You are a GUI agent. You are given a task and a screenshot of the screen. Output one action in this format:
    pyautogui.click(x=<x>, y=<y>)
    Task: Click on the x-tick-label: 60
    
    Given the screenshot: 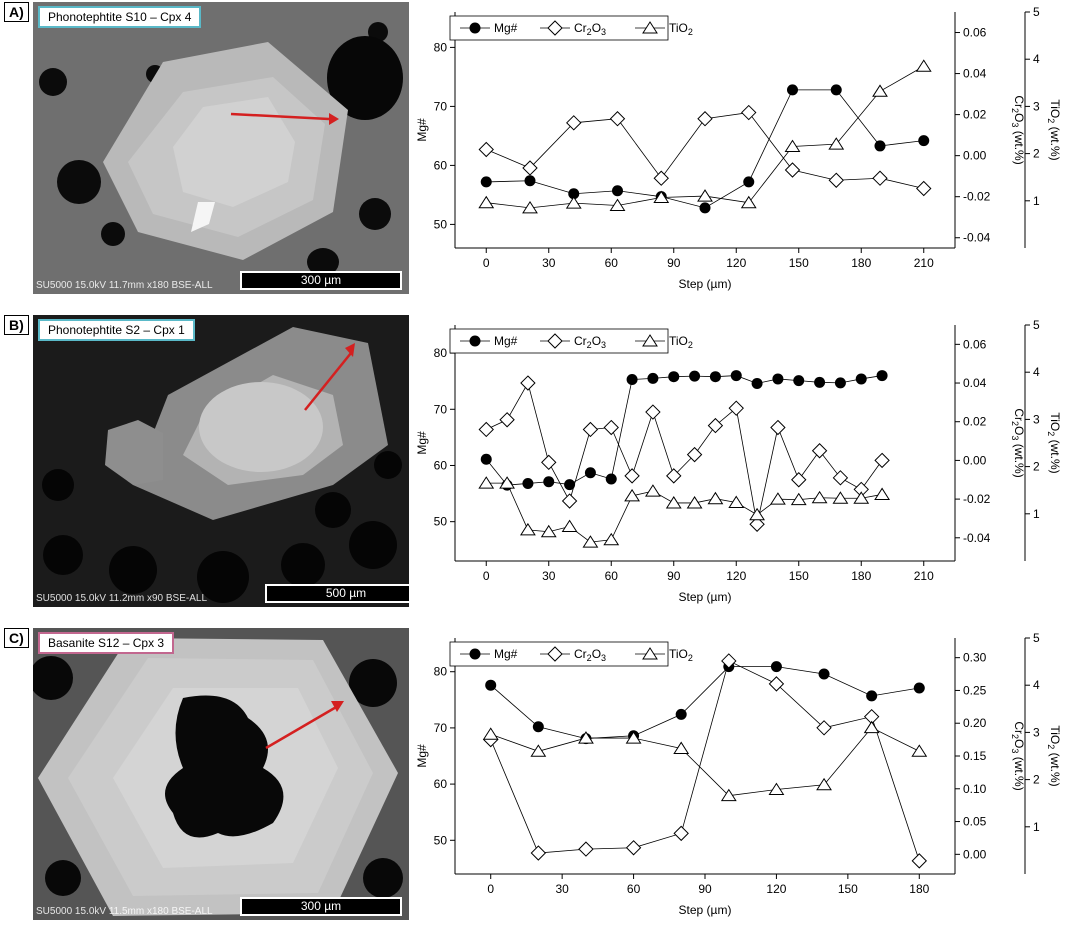 What is the action you would take?
    pyautogui.click(x=612, y=263)
    